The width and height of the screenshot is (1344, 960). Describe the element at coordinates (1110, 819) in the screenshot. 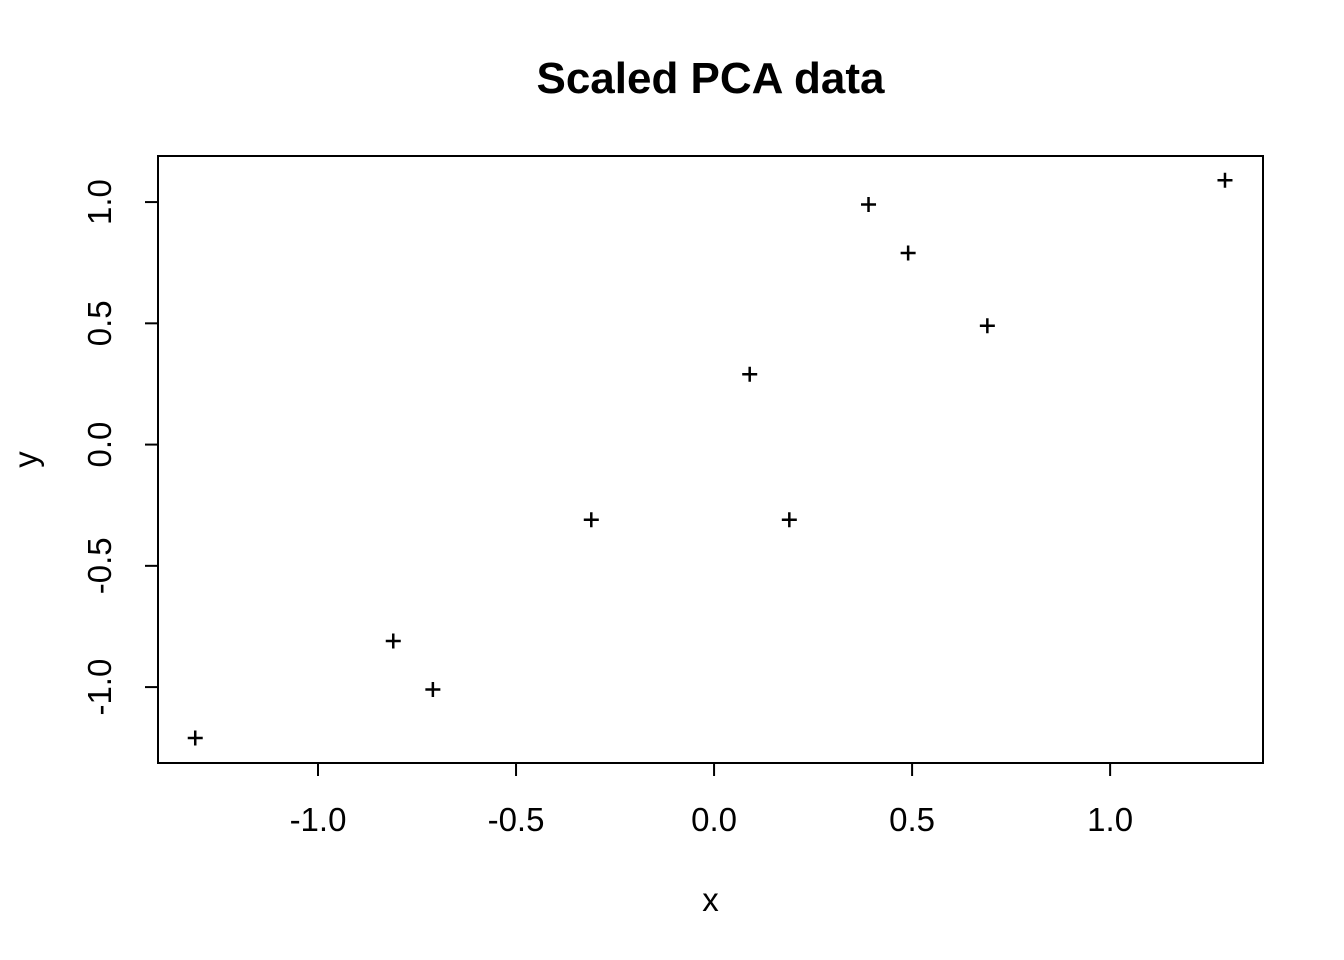

I see `x-tick-label: 1.0` at that location.